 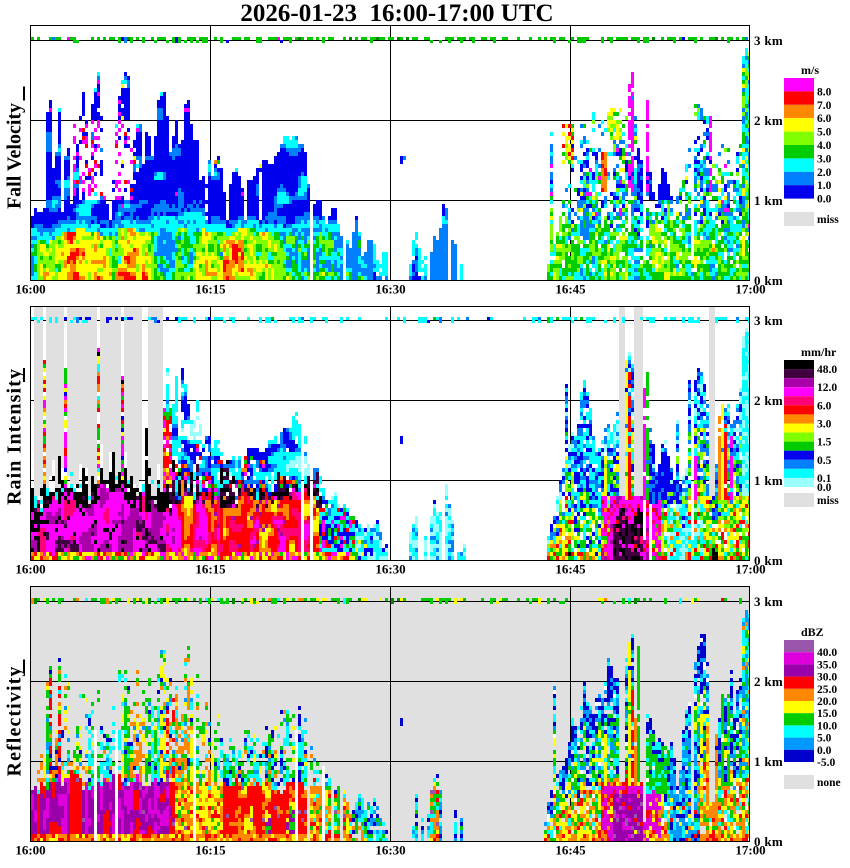 I want to click on svg-text: 25.0, so click(x=827, y=690).